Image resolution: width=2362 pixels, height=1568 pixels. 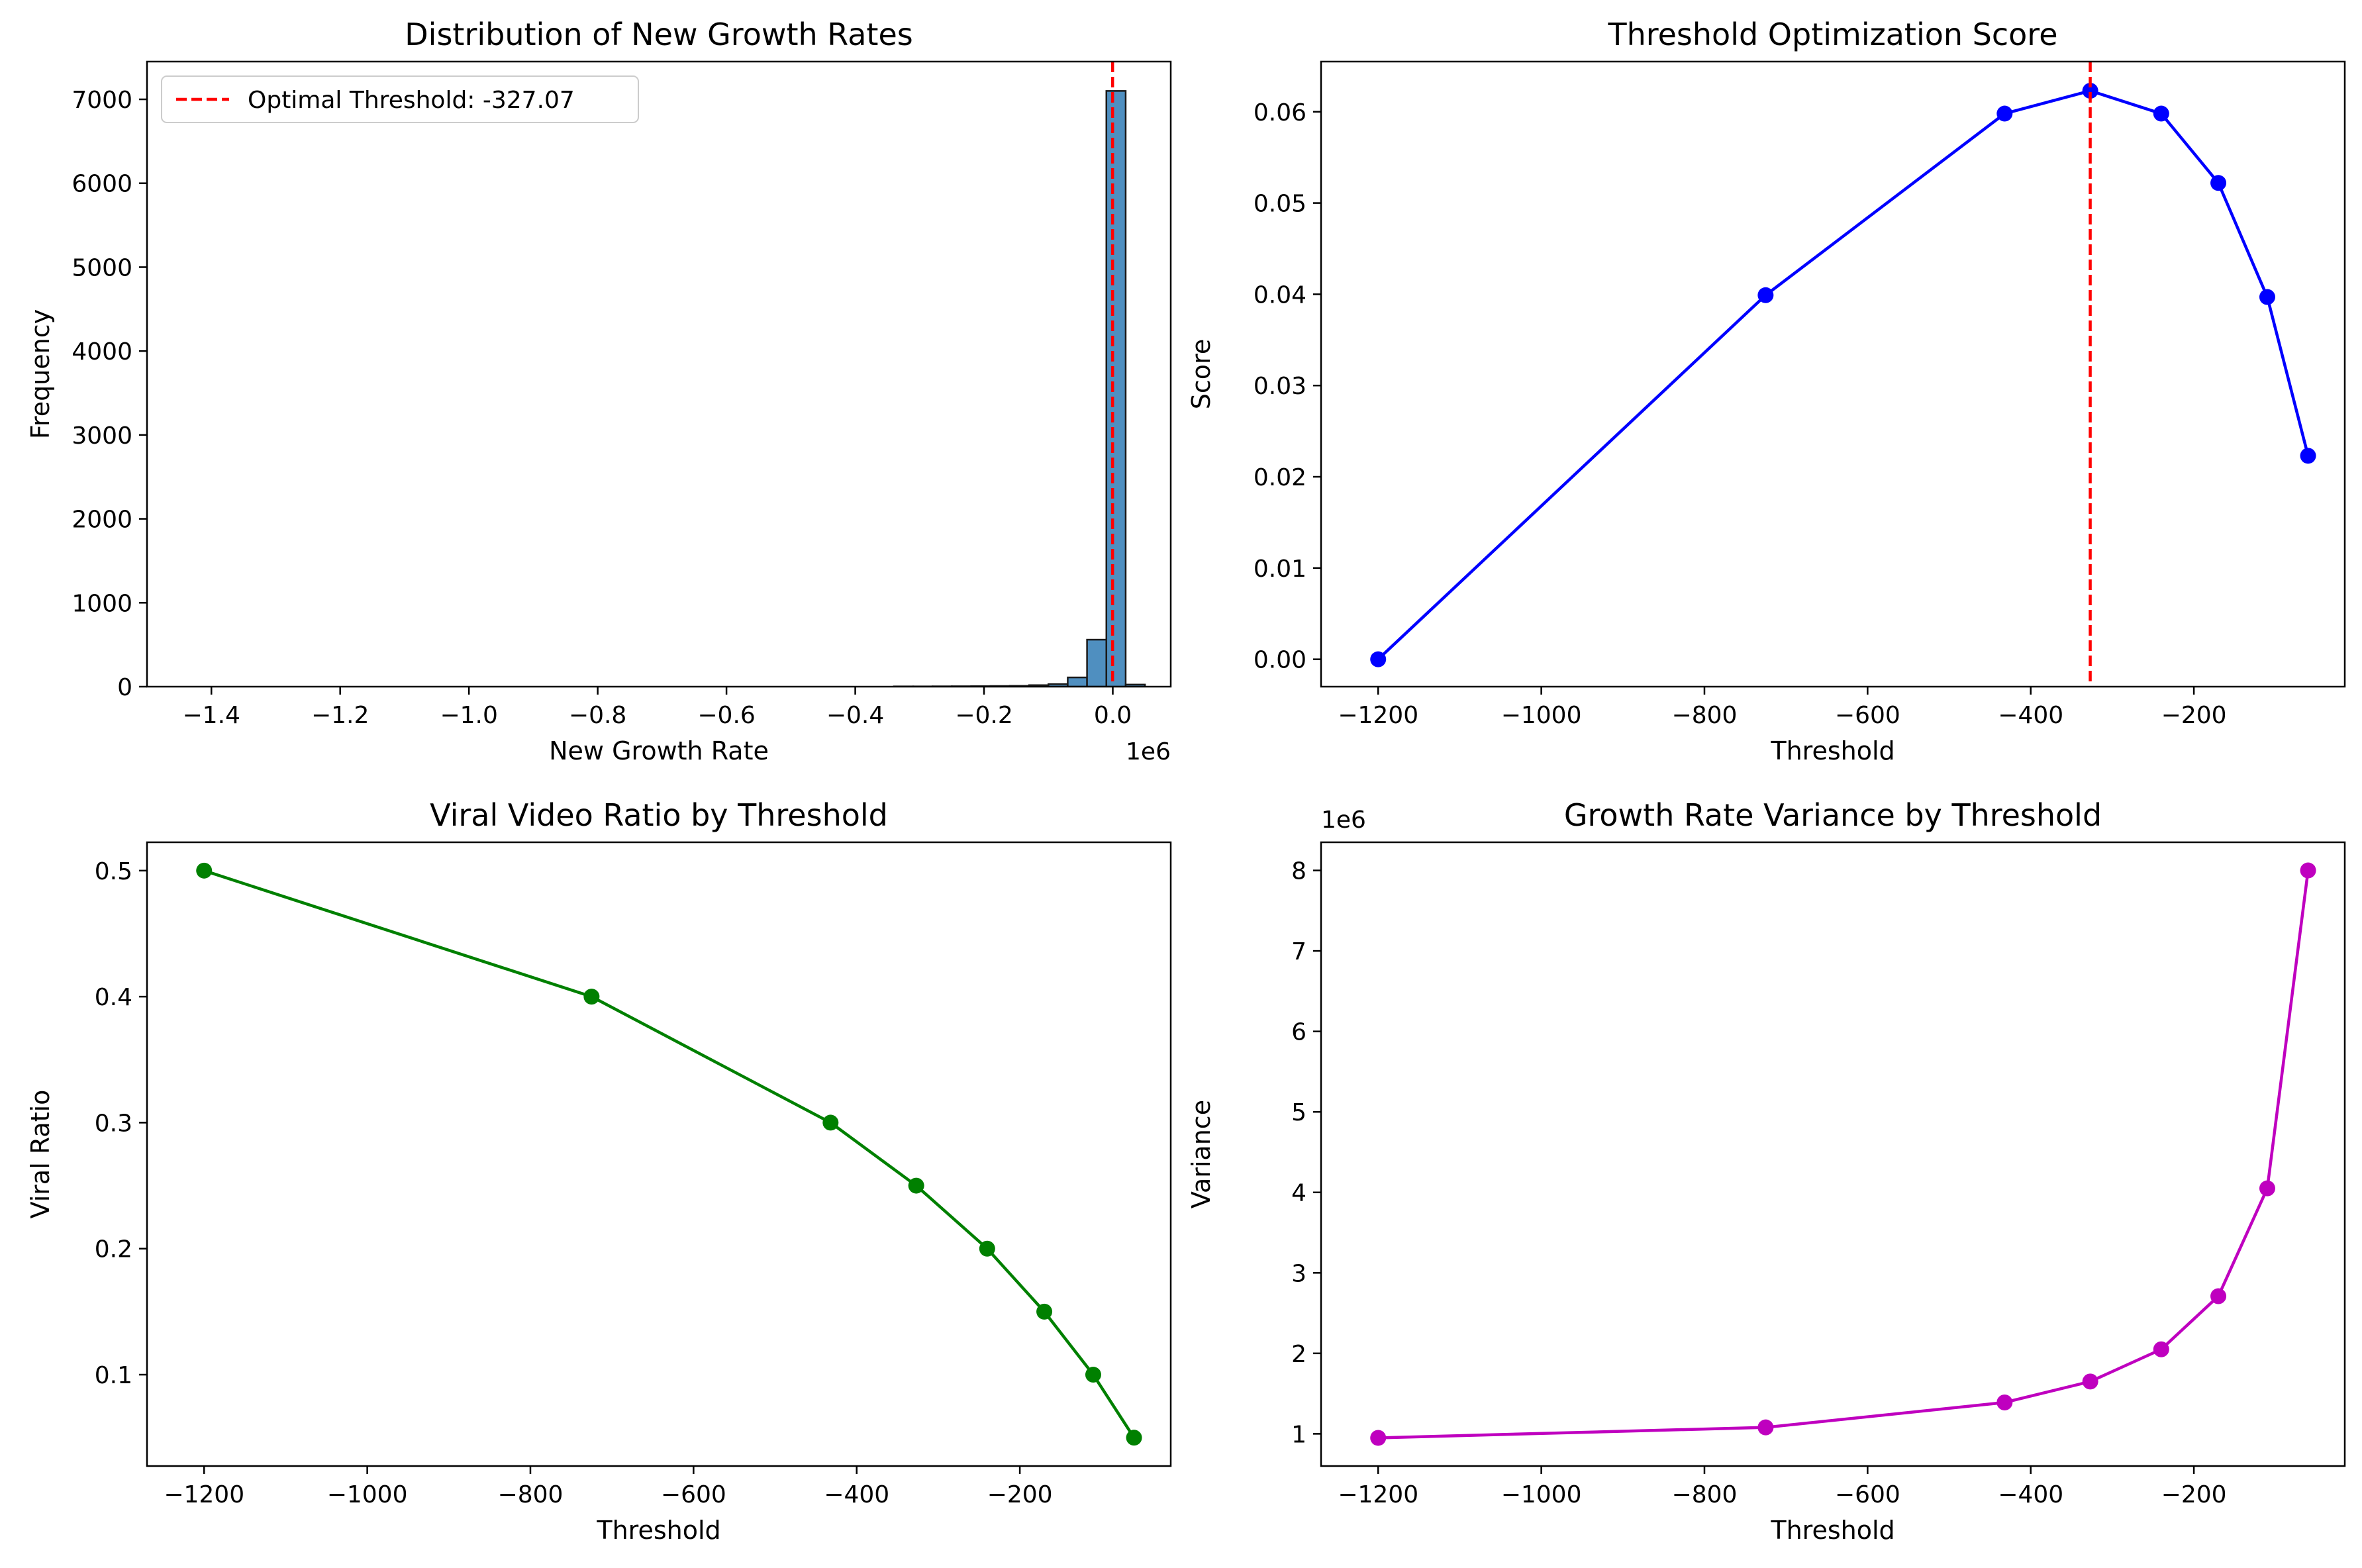 I want to click on x-tick-label: 0.0, so click(x=1113, y=715).